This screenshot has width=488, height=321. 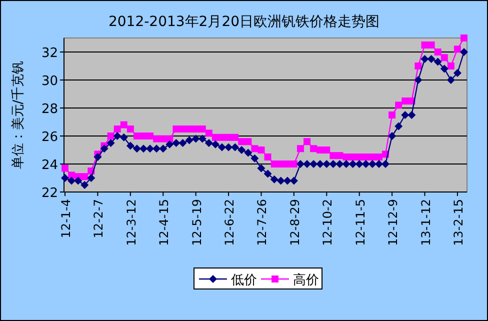 What do you see at coordinates (306, 280) in the screenshot?
I see `legend-label: 高价` at bounding box center [306, 280].